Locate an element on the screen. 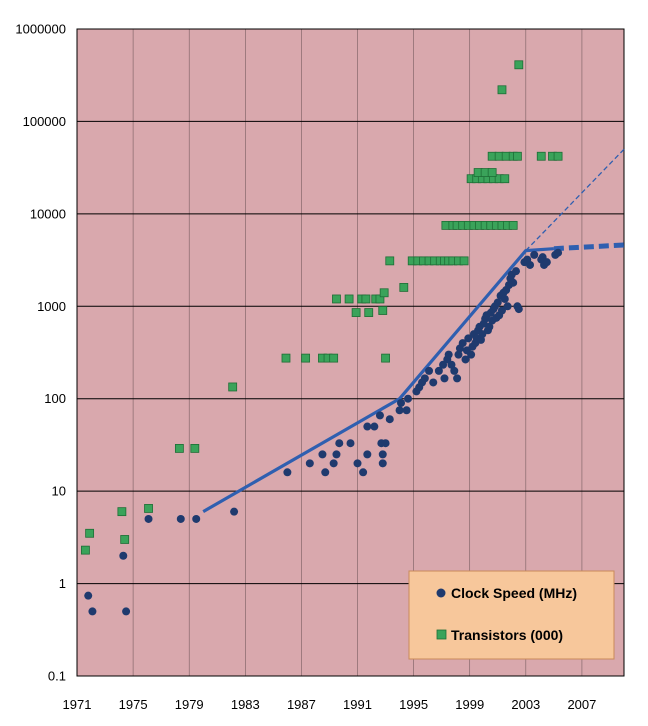 The width and height of the screenshot is (648, 726). x-tick-label: 1975 is located at coordinates (133, 704).